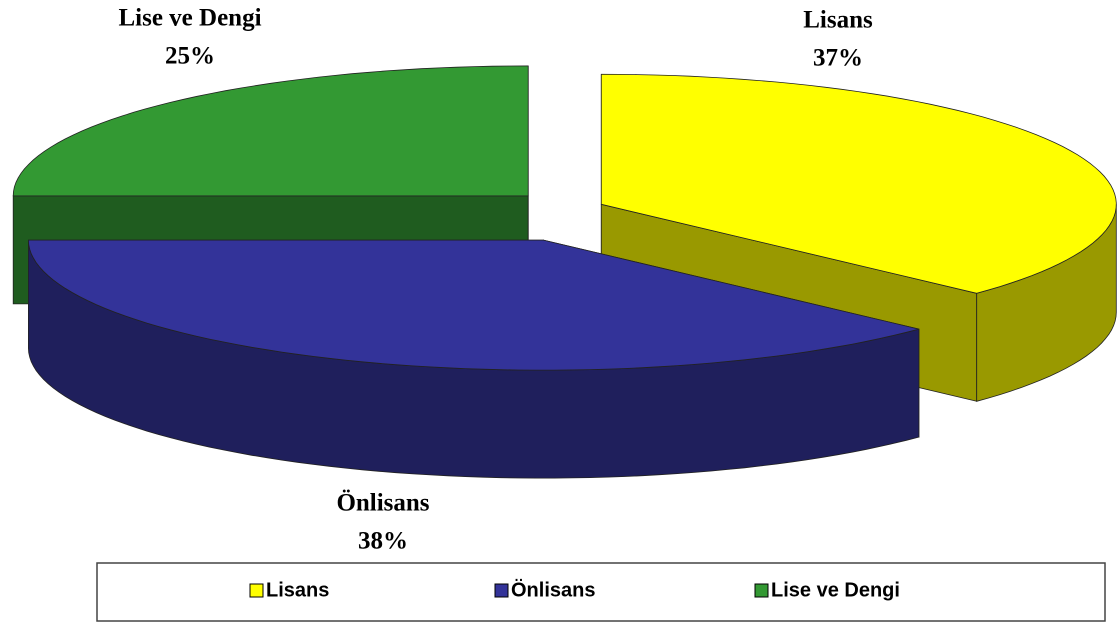  Describe the element at coordinates (553, 589) in the screenshot. I see `legend-label: Önlisans` at that location.